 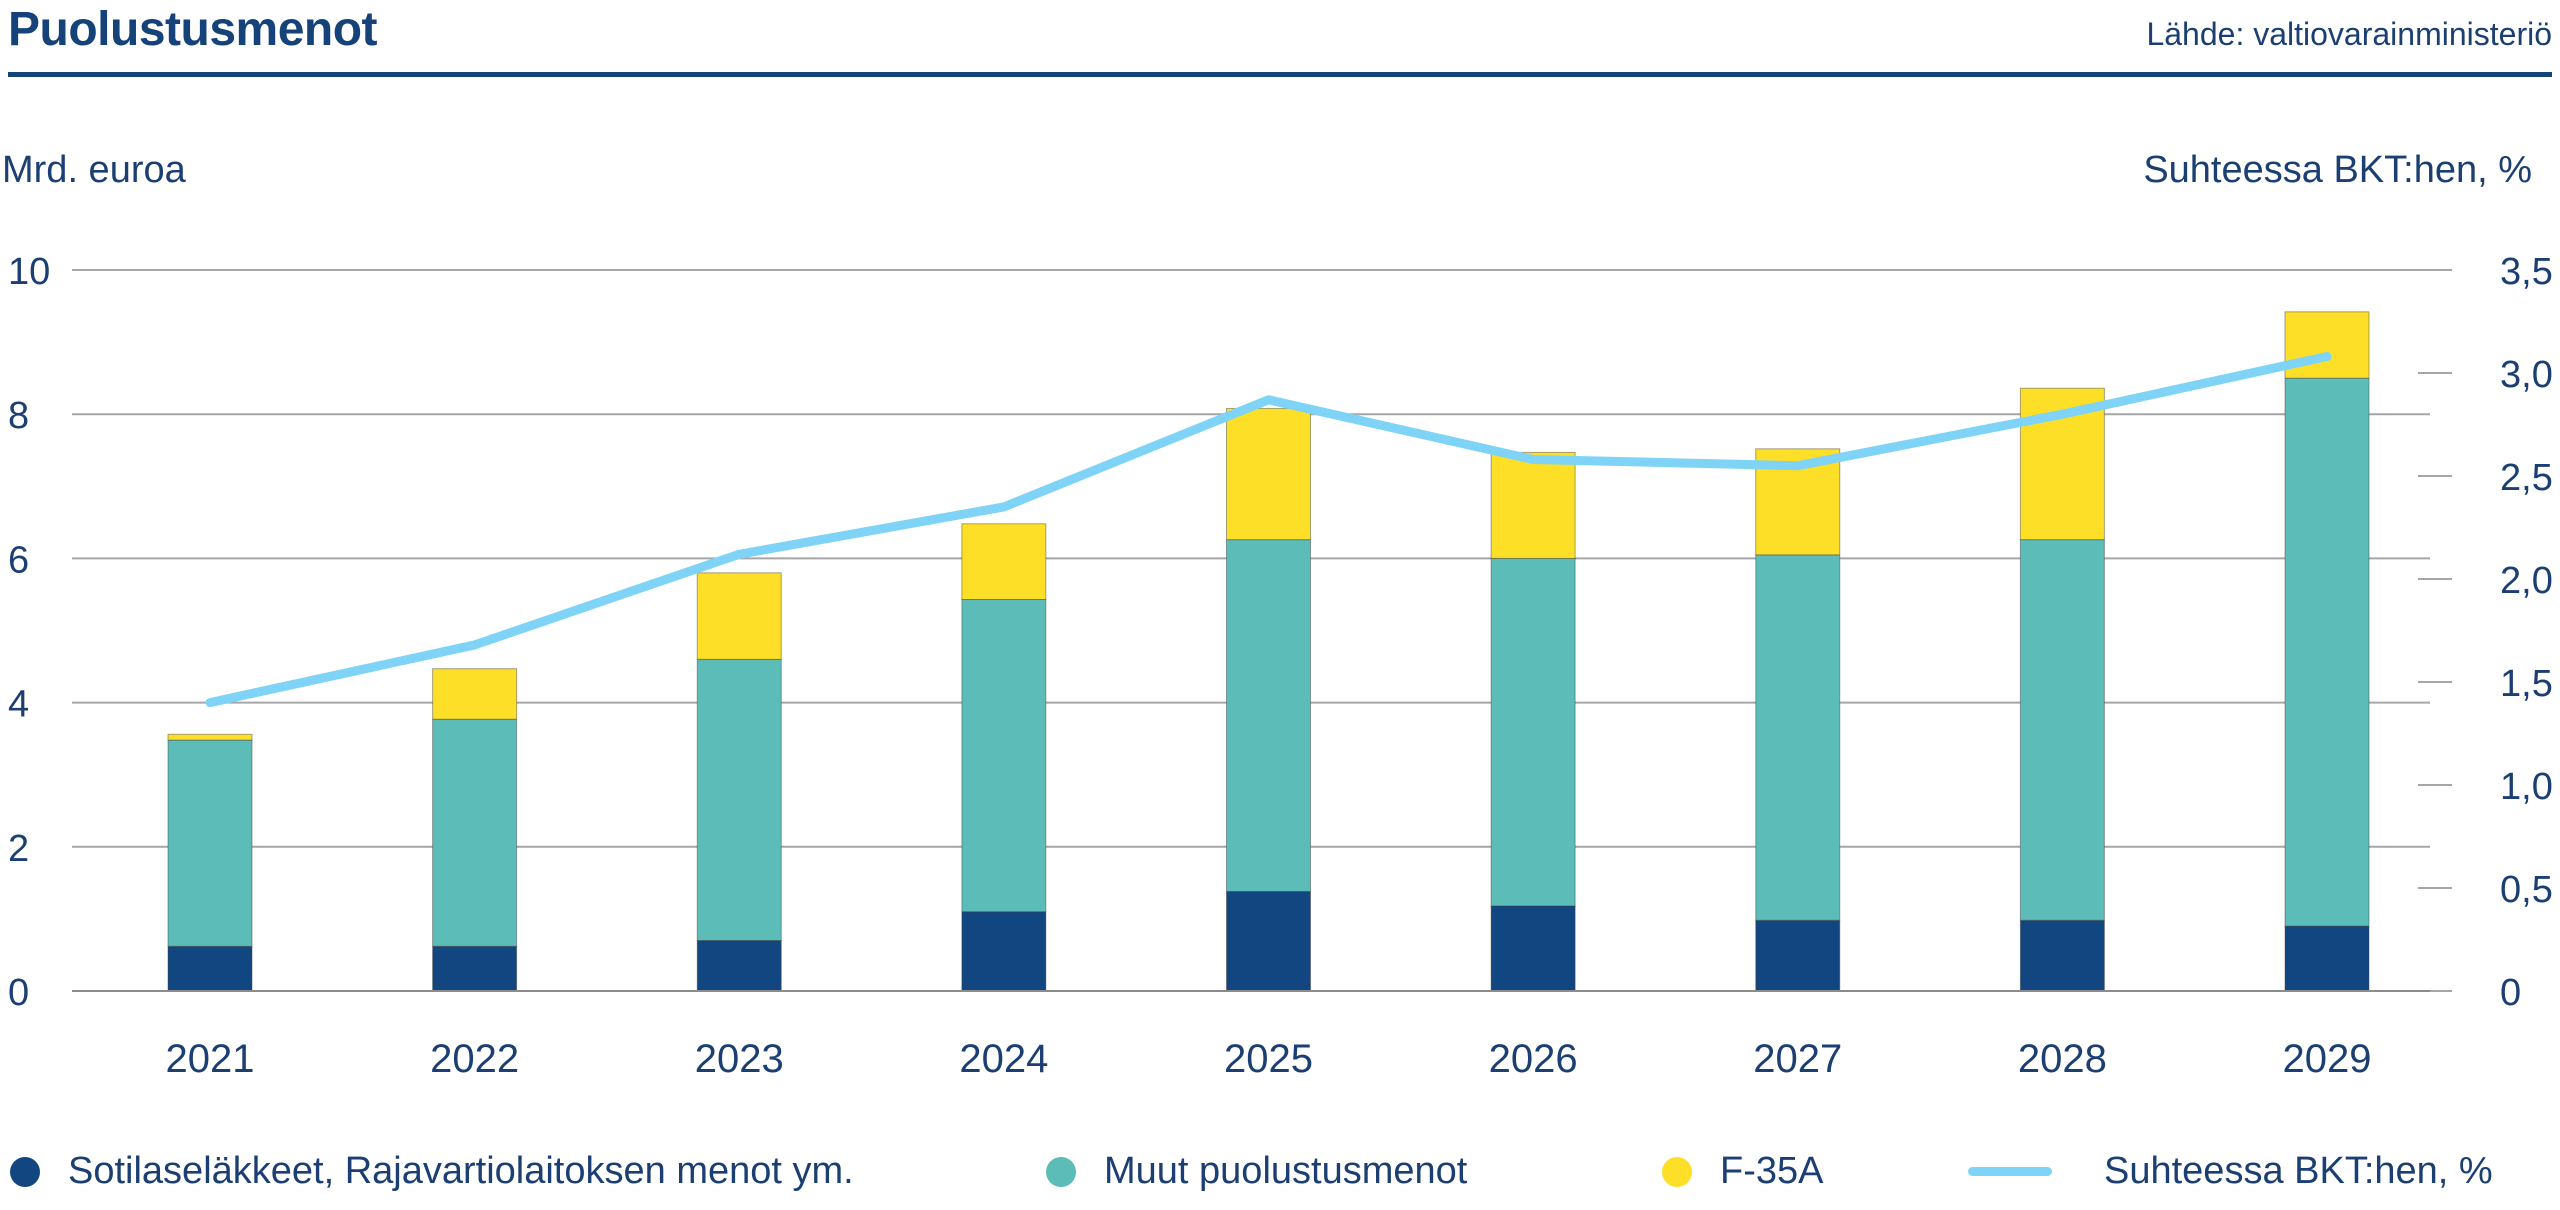 What do you see at coordinates (475, 694) in the screenshot?
I see `bar-f35a-2022` at bounding box center [475, 694].